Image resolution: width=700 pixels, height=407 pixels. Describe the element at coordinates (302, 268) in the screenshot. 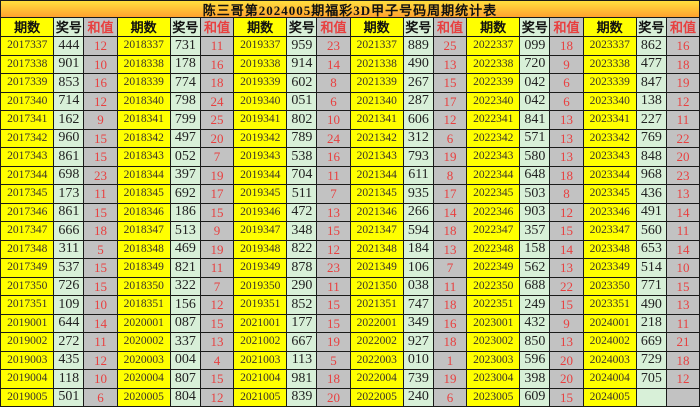

I see `number-cell: 878` at that location.